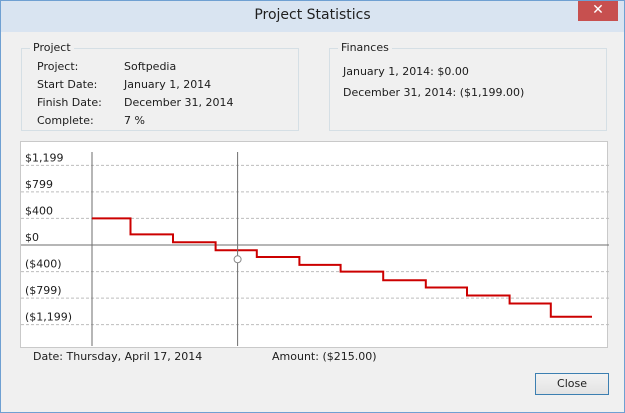 The image size is (625, 413). What do you see at coordinates (48, 317) in the screenshot?
I see `y-tick-label: ($1,199)` at bounding box center [48, 317].